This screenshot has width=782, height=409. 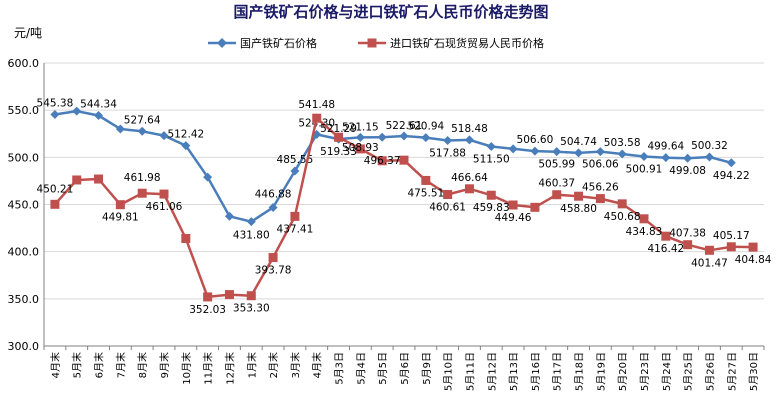 What do you see at coordinates (24, 157) in the screenshot?
I see `y-tick-label: 500.0` at bounding box center [24, 157].